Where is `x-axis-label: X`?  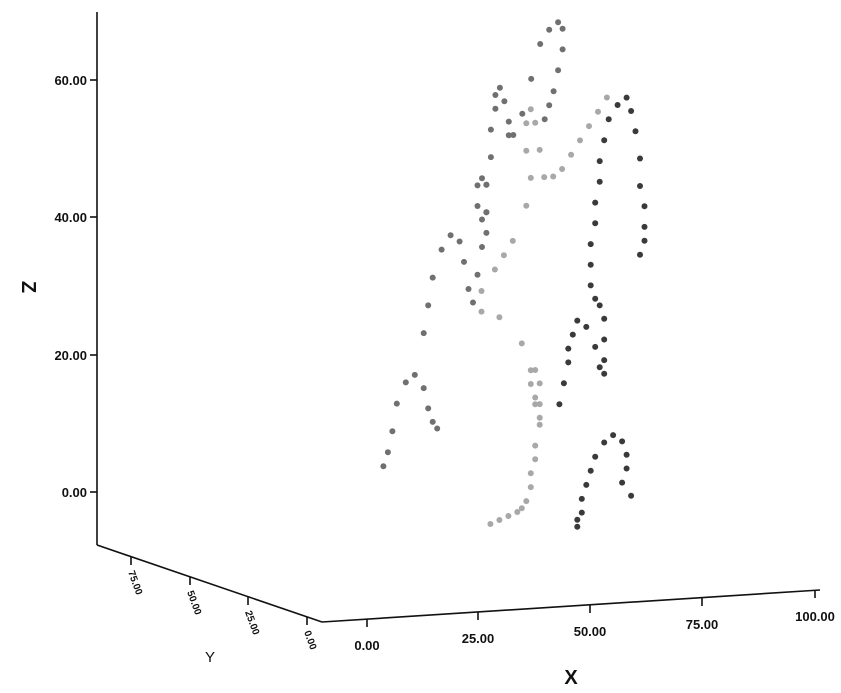 x-axis-label: X is located at coordinates (571, 678).